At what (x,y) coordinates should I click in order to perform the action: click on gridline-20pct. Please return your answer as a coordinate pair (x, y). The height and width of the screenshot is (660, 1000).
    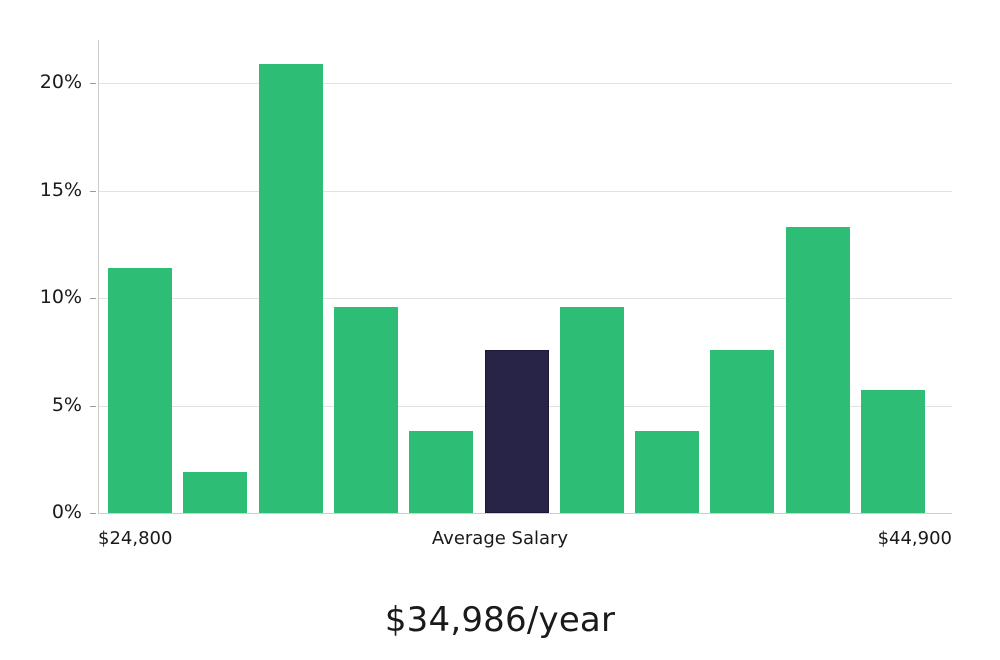
    Looking at the image, I should click on (525, 83).